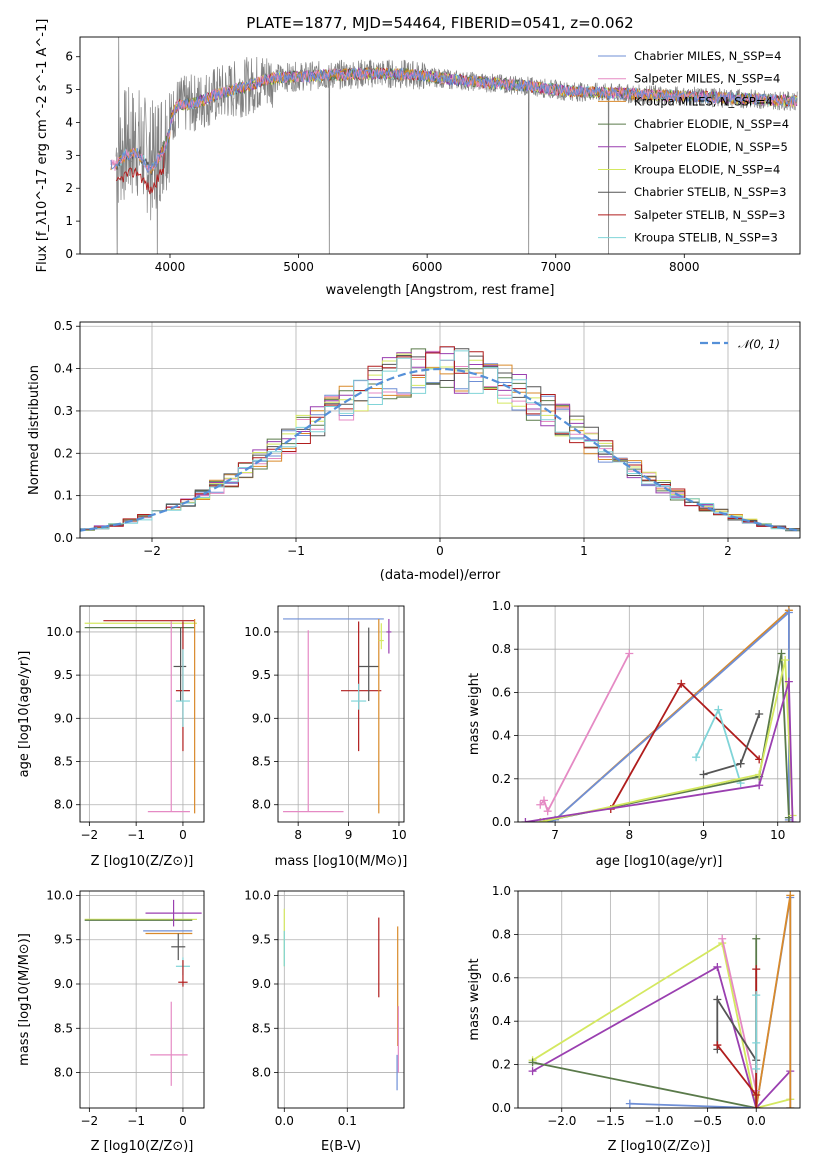 The height and width of the screenshot is (1170, 819). I want to click on histogram-step, so click(440, 441).